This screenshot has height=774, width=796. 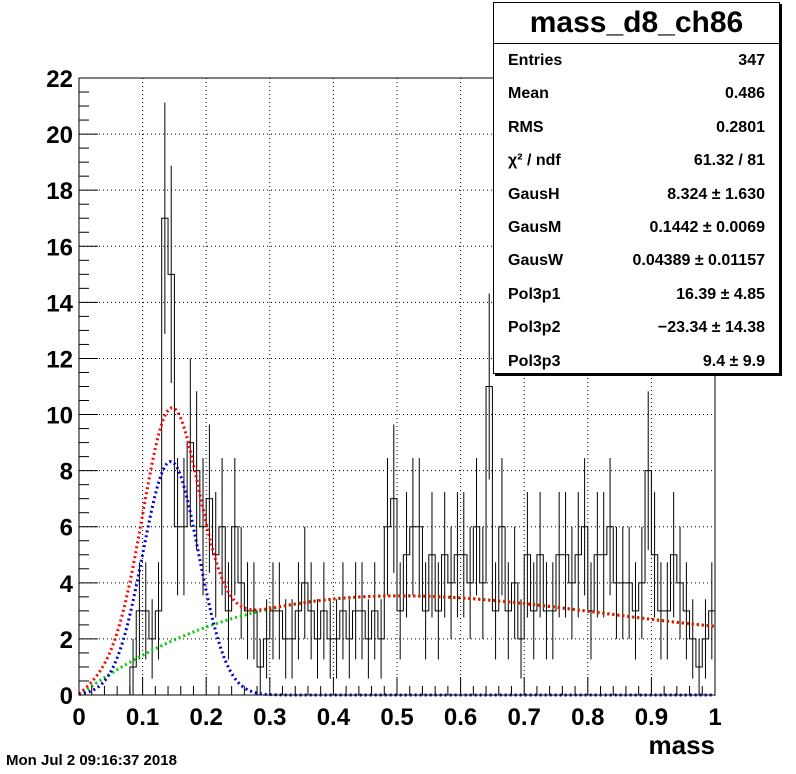 What do you see at coordinates (142, 717) in the screenshot?
I see `x-tick-label: 0.1` at bounding box center [142, 717].